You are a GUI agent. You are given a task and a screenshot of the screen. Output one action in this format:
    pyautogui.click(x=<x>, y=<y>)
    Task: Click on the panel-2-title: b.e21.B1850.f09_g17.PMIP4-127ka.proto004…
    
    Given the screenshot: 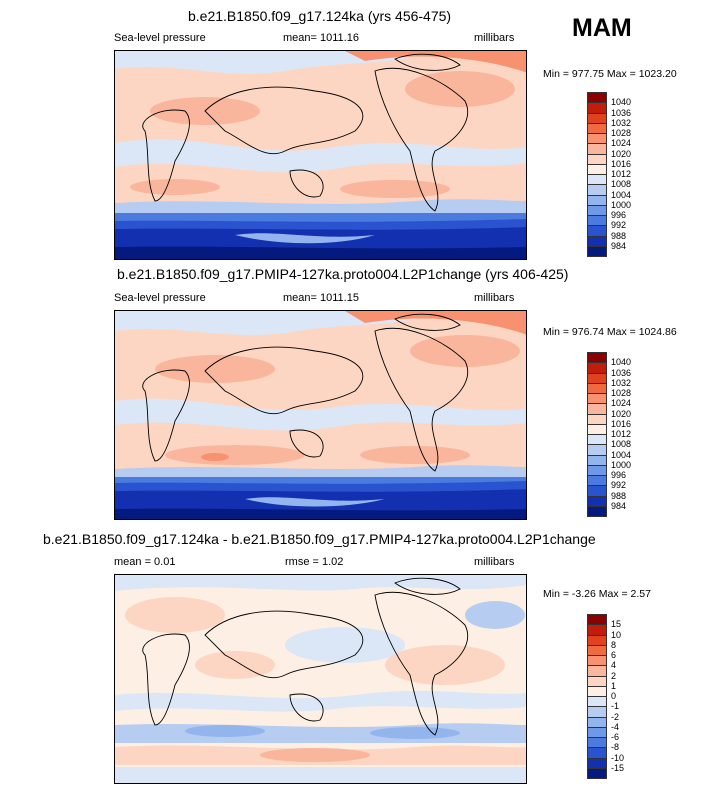 What is the action you would take?
    pyautogui.click(x=343, y=274)
    